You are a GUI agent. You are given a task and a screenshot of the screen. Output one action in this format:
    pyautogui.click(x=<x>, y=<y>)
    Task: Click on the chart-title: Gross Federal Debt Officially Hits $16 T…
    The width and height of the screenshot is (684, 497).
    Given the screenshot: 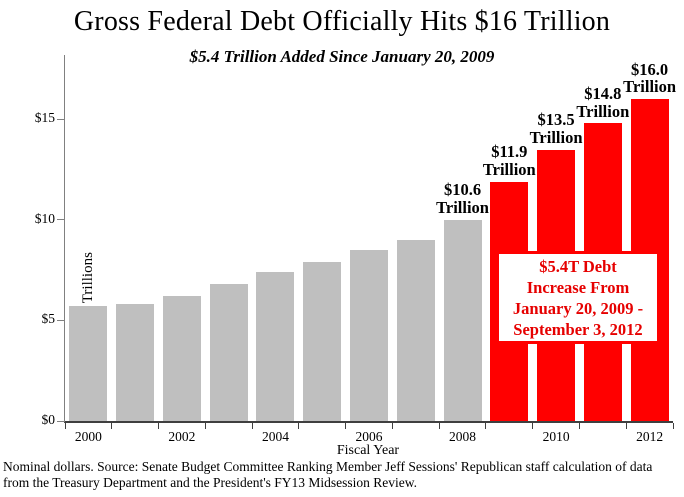 What is the action you would take?
    pyautogui.click(x=342, y=21)
    